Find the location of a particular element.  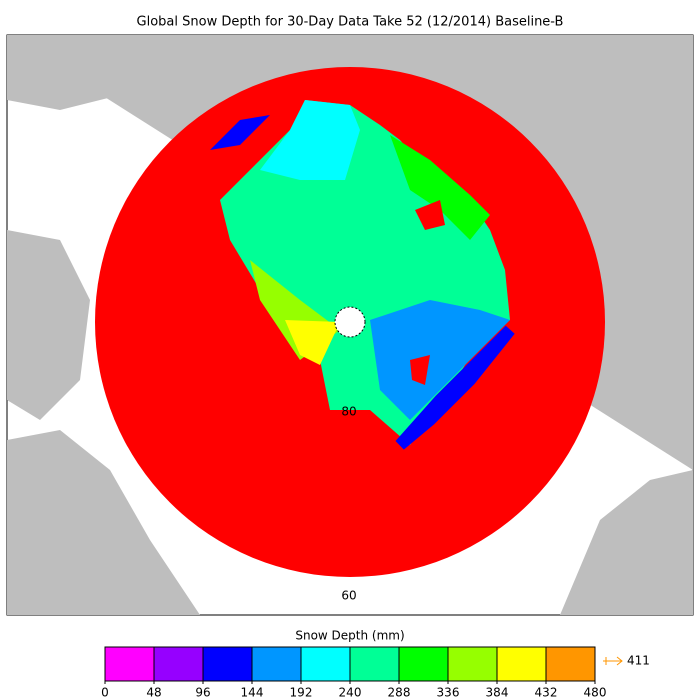

max-value: 411 is located at coordinates (638, 661).